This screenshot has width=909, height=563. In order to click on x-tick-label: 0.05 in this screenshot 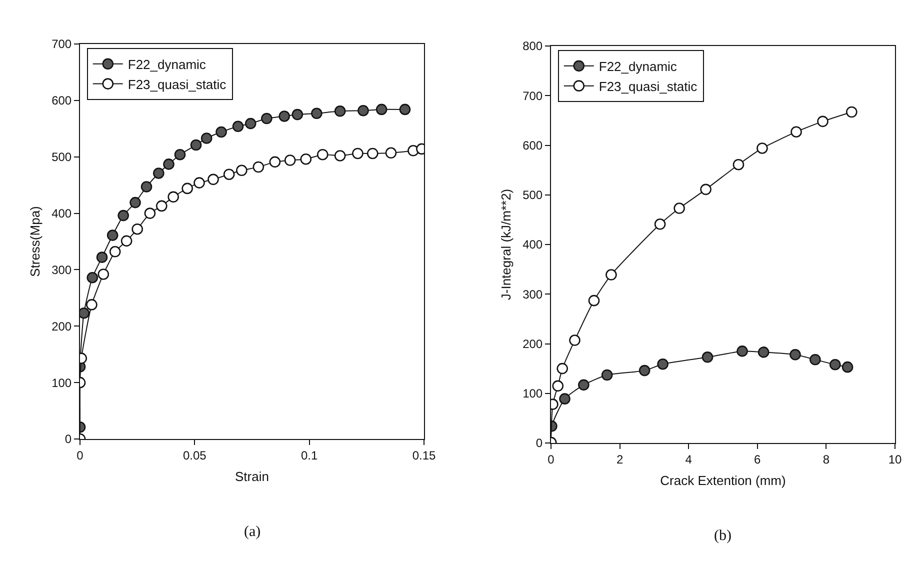, I will do `click(194, 455)`.